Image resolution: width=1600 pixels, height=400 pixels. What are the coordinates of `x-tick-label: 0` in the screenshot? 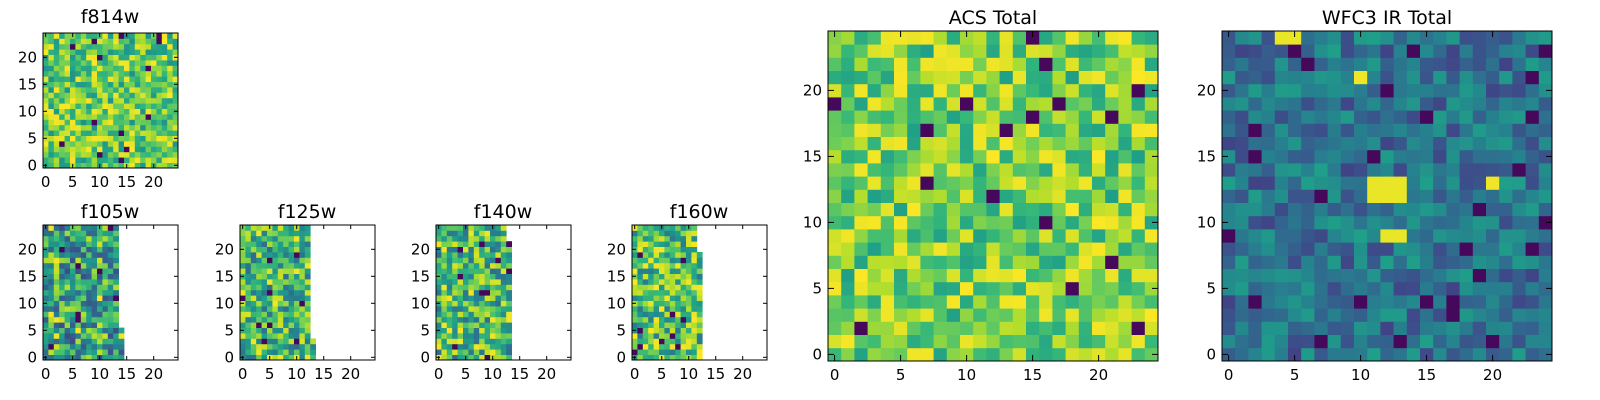 It's located at (439, 374).